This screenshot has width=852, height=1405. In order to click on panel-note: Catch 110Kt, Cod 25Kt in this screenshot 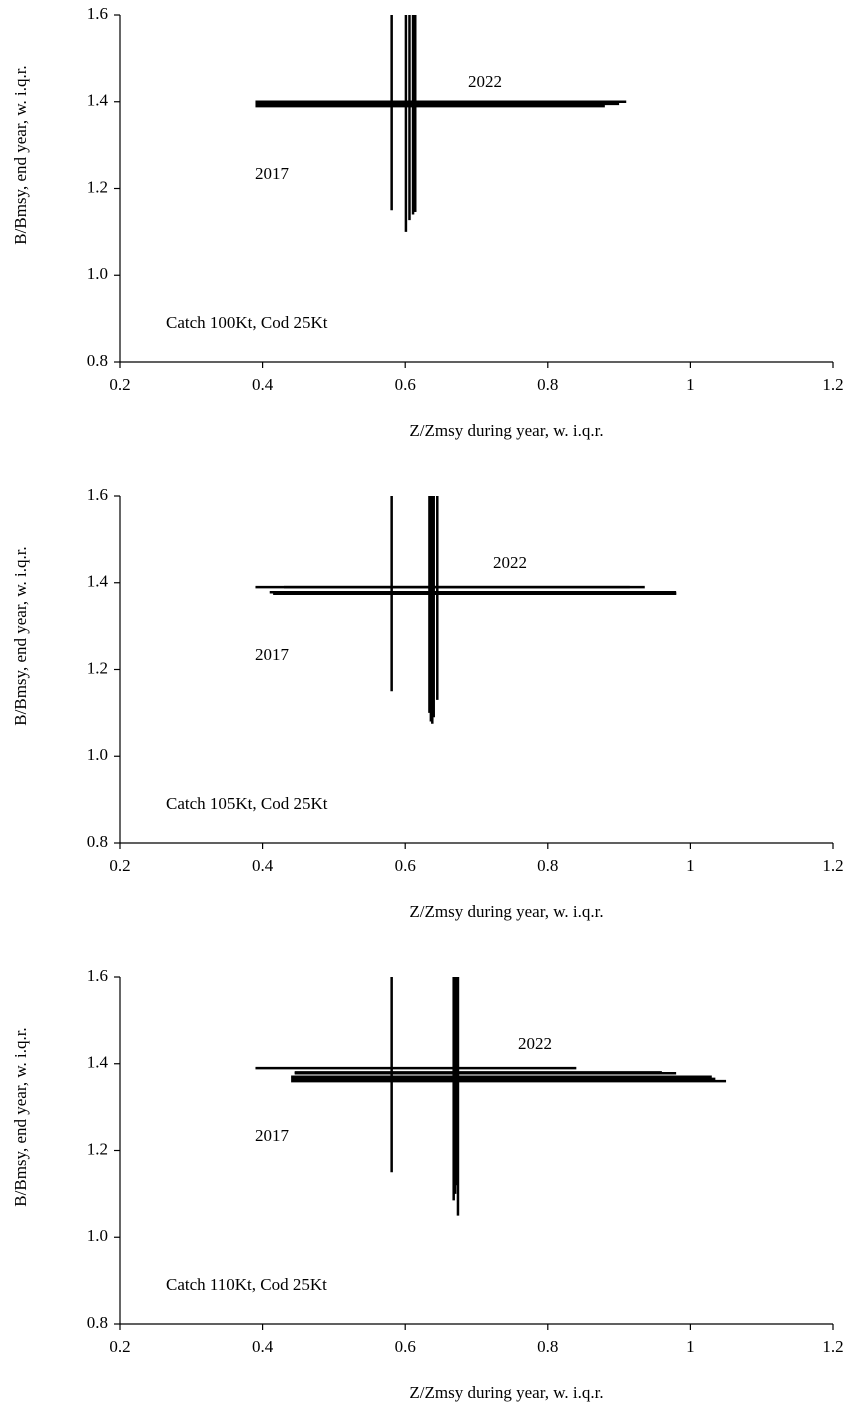, I will do `click(246, 1284)`.